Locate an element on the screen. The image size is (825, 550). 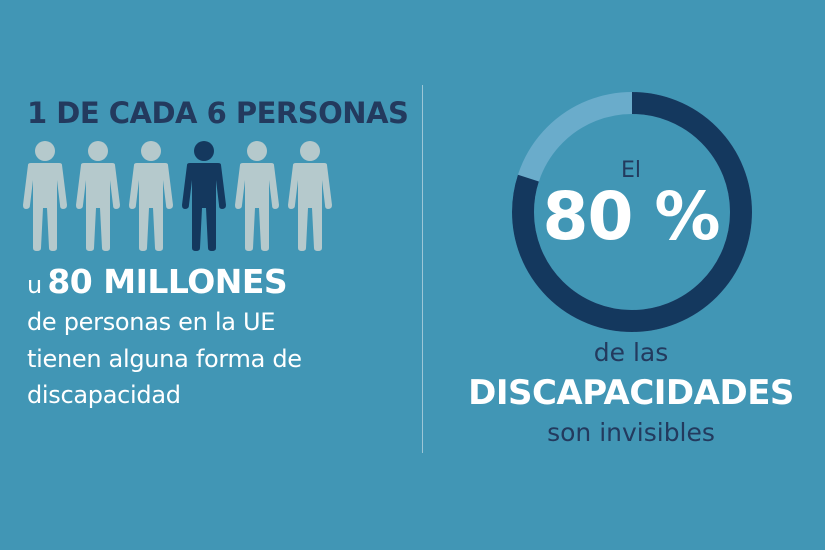
ring-fill is located at coordinates (632, 212).